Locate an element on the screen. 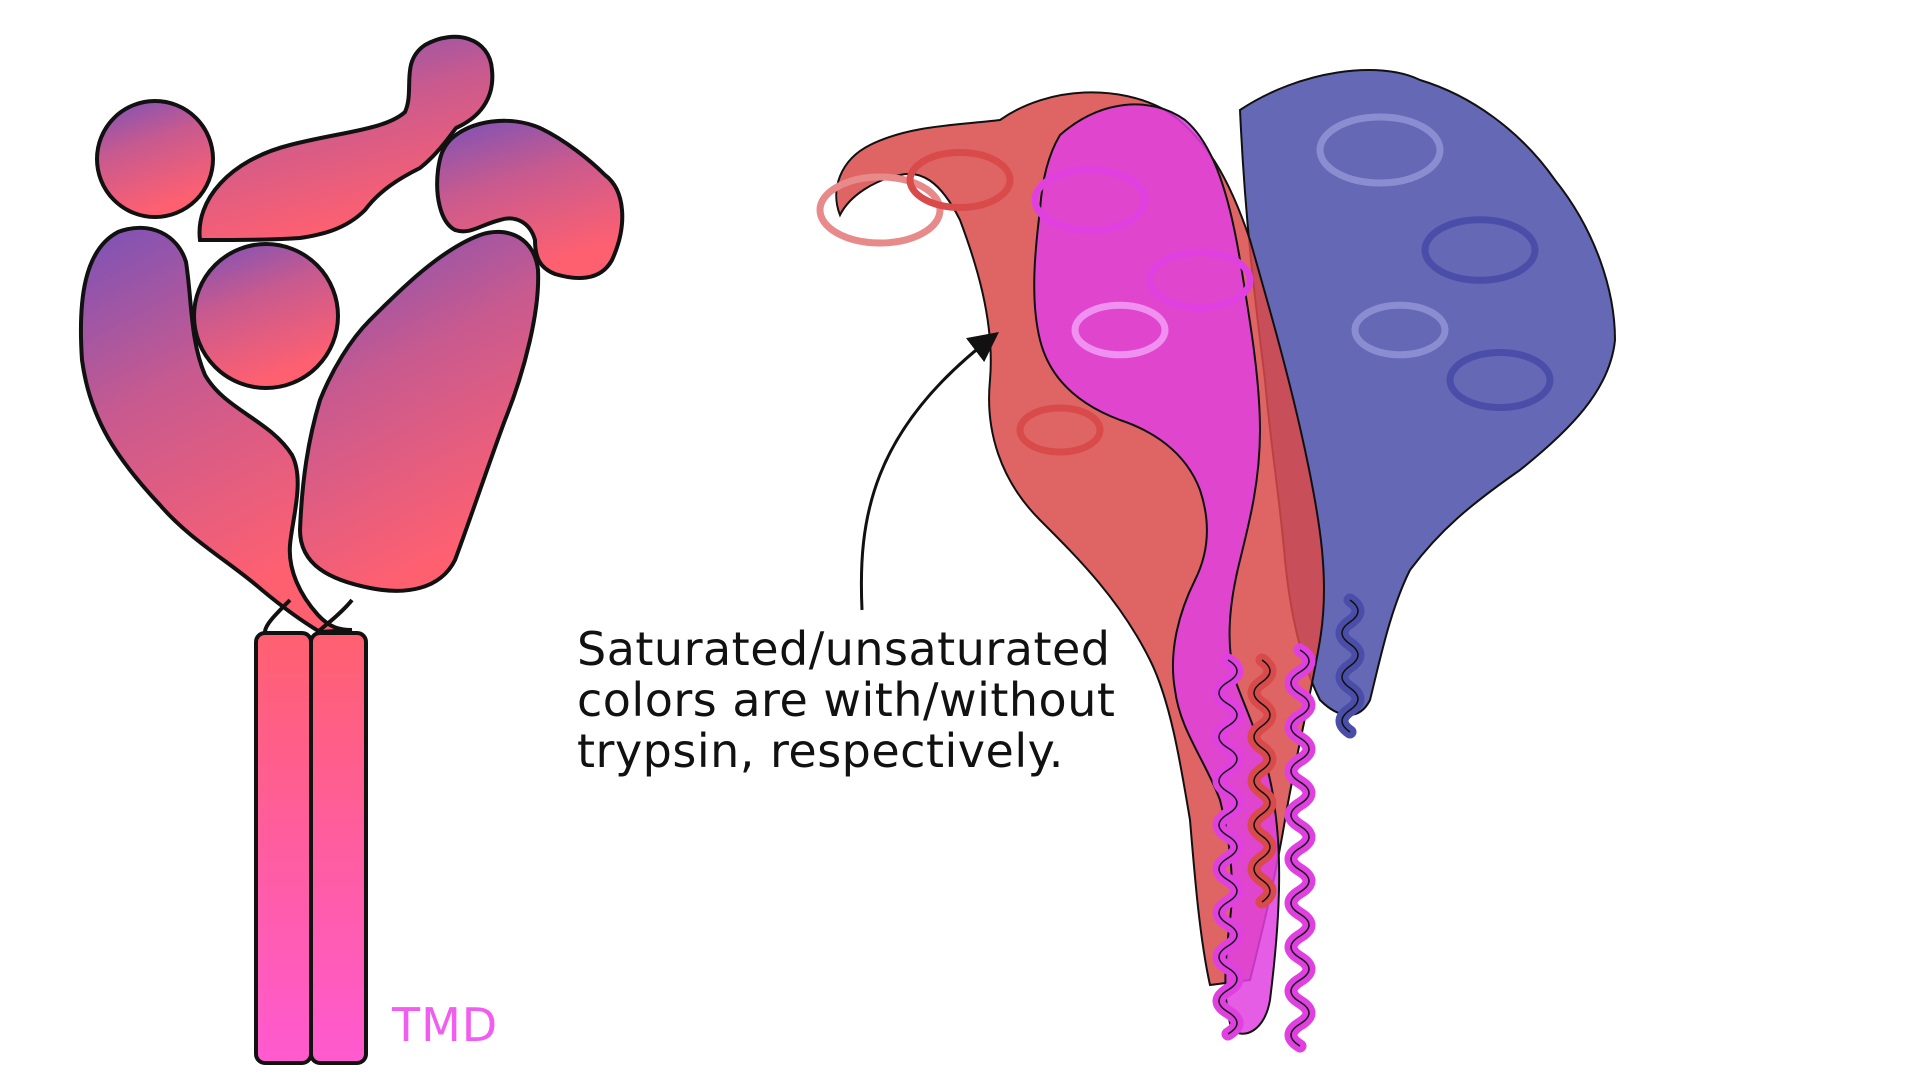  right-large-domain is located at coordinates (419, 411).